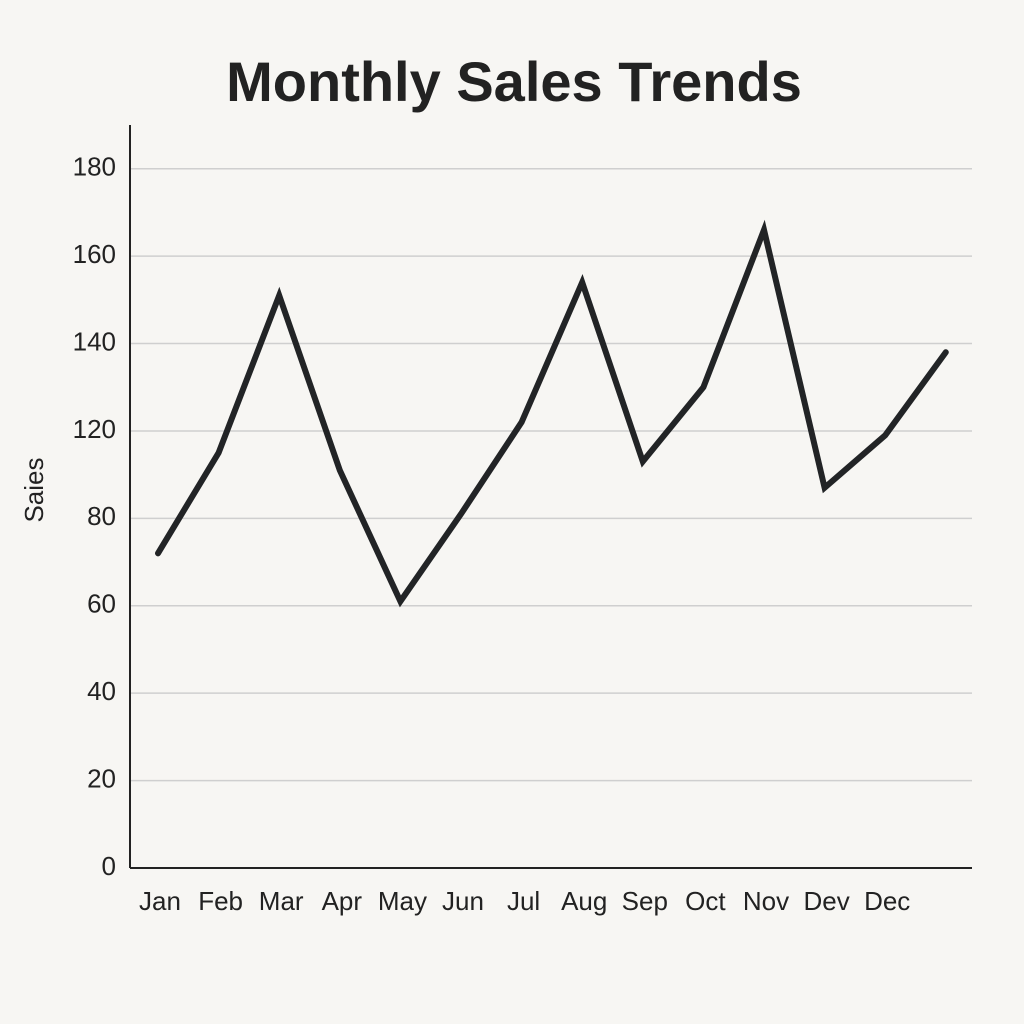 This screenshot has width=1024, height=1024. Describe the element at coordinates (402, 901) in the screenshot. I see `x-tick-label: May` at that location.